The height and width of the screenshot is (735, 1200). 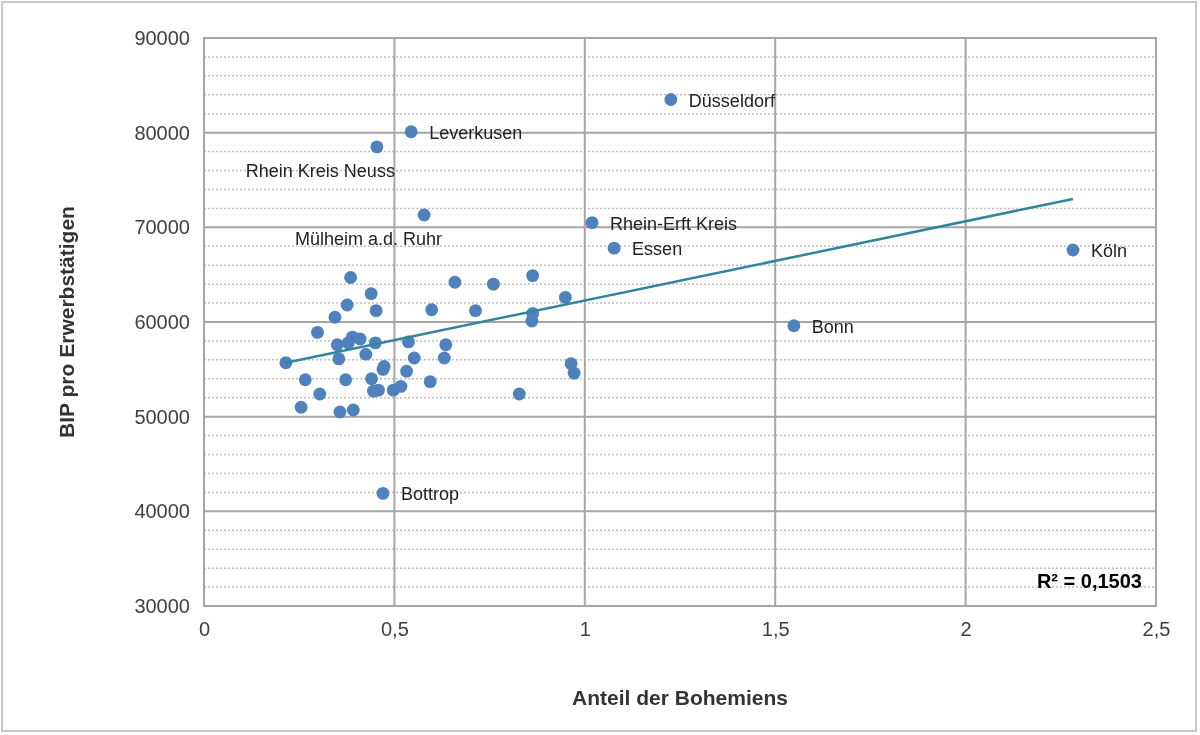 I want to click on annotation: Bonn, so click(x=832, y=326).